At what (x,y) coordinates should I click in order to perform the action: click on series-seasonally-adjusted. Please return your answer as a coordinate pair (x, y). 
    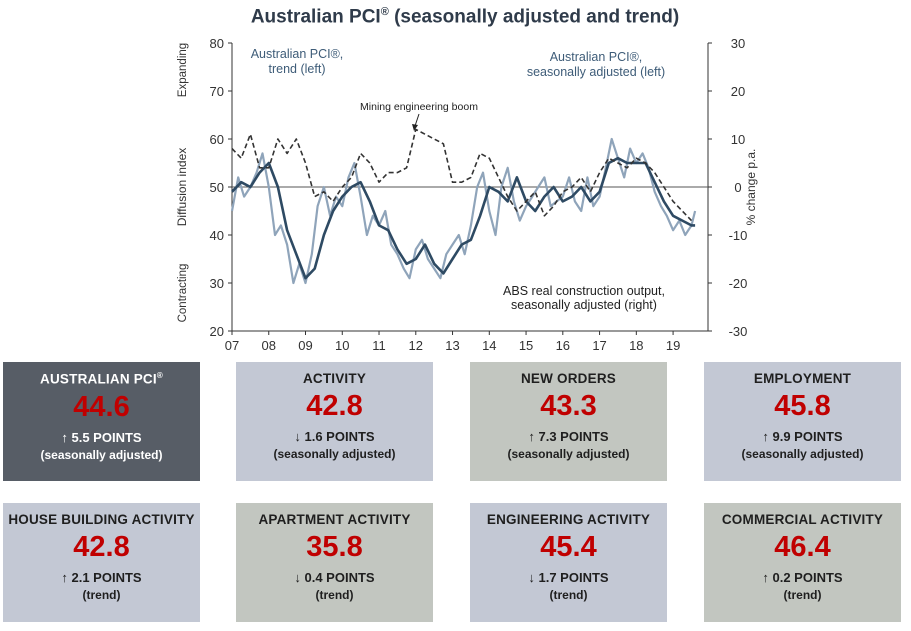
    Looking at the image, I should click on (463, 211).